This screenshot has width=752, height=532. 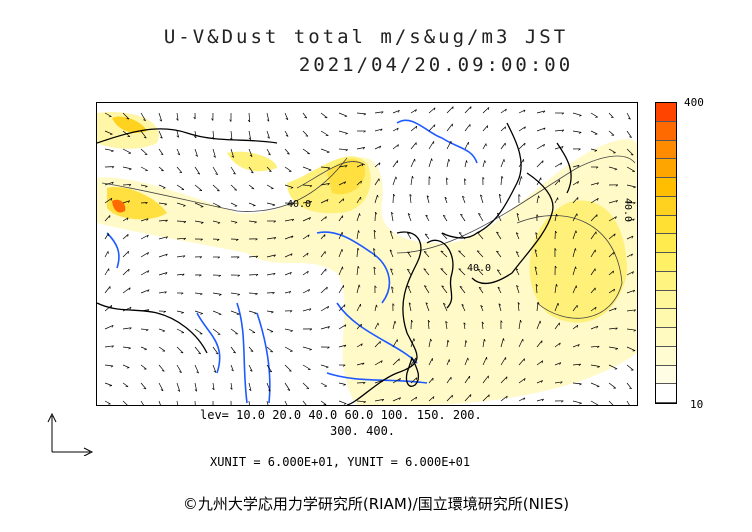 What do you see at coordinates (340, 462) in the screenshot?
I see `unit-legend: XUNIT = 6.000E+01, YUNIT = 6.000E+01` at bounding box center [340, 462].